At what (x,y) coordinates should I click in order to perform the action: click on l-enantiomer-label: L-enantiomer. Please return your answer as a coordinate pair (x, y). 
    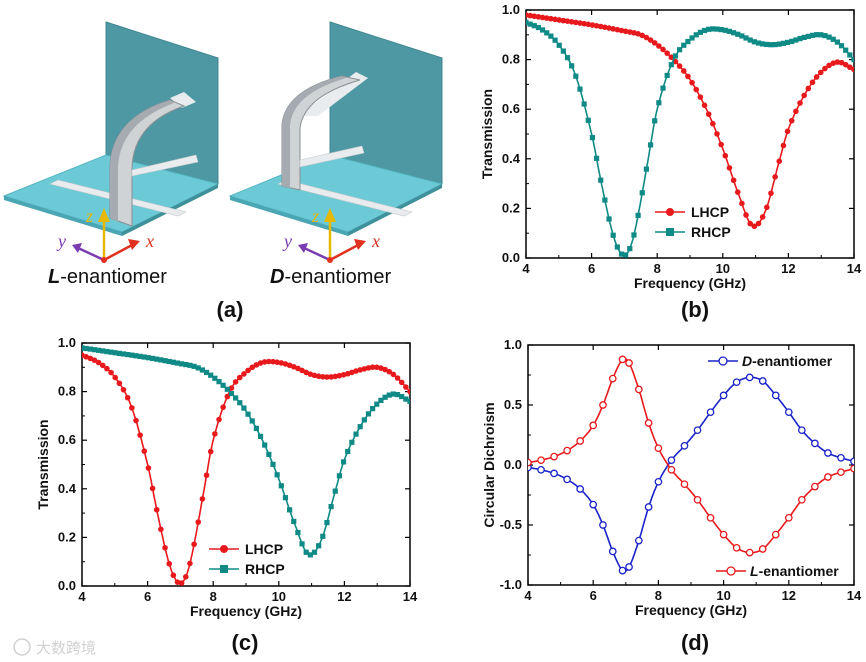
    Looking at the image, I should click on (107, 277).